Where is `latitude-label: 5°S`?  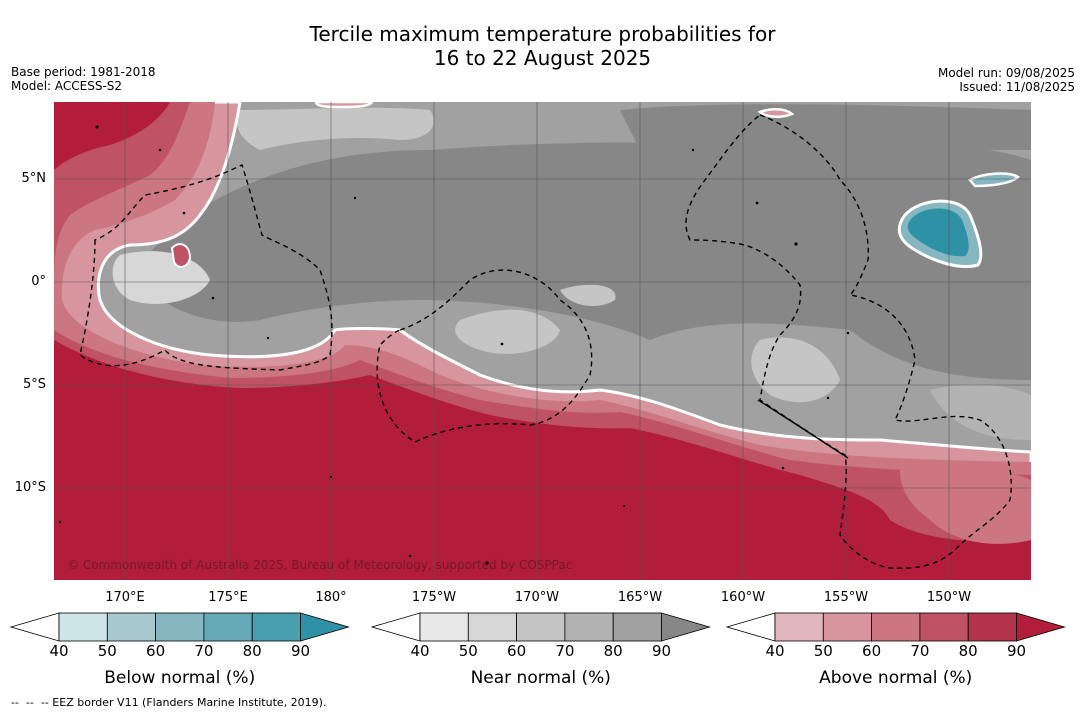 latitude-label: 5°S is located at coordinates (34, 384).